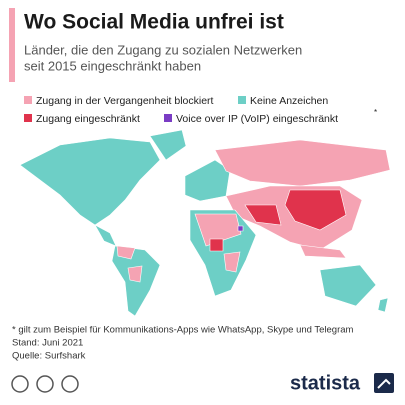 This screenshot has height=405, width=405. What do you see at coordinates (88, 119) in the screenshot?
I see `legend-label: Zugang eingeschränkt` at bounding box center [88, 119].